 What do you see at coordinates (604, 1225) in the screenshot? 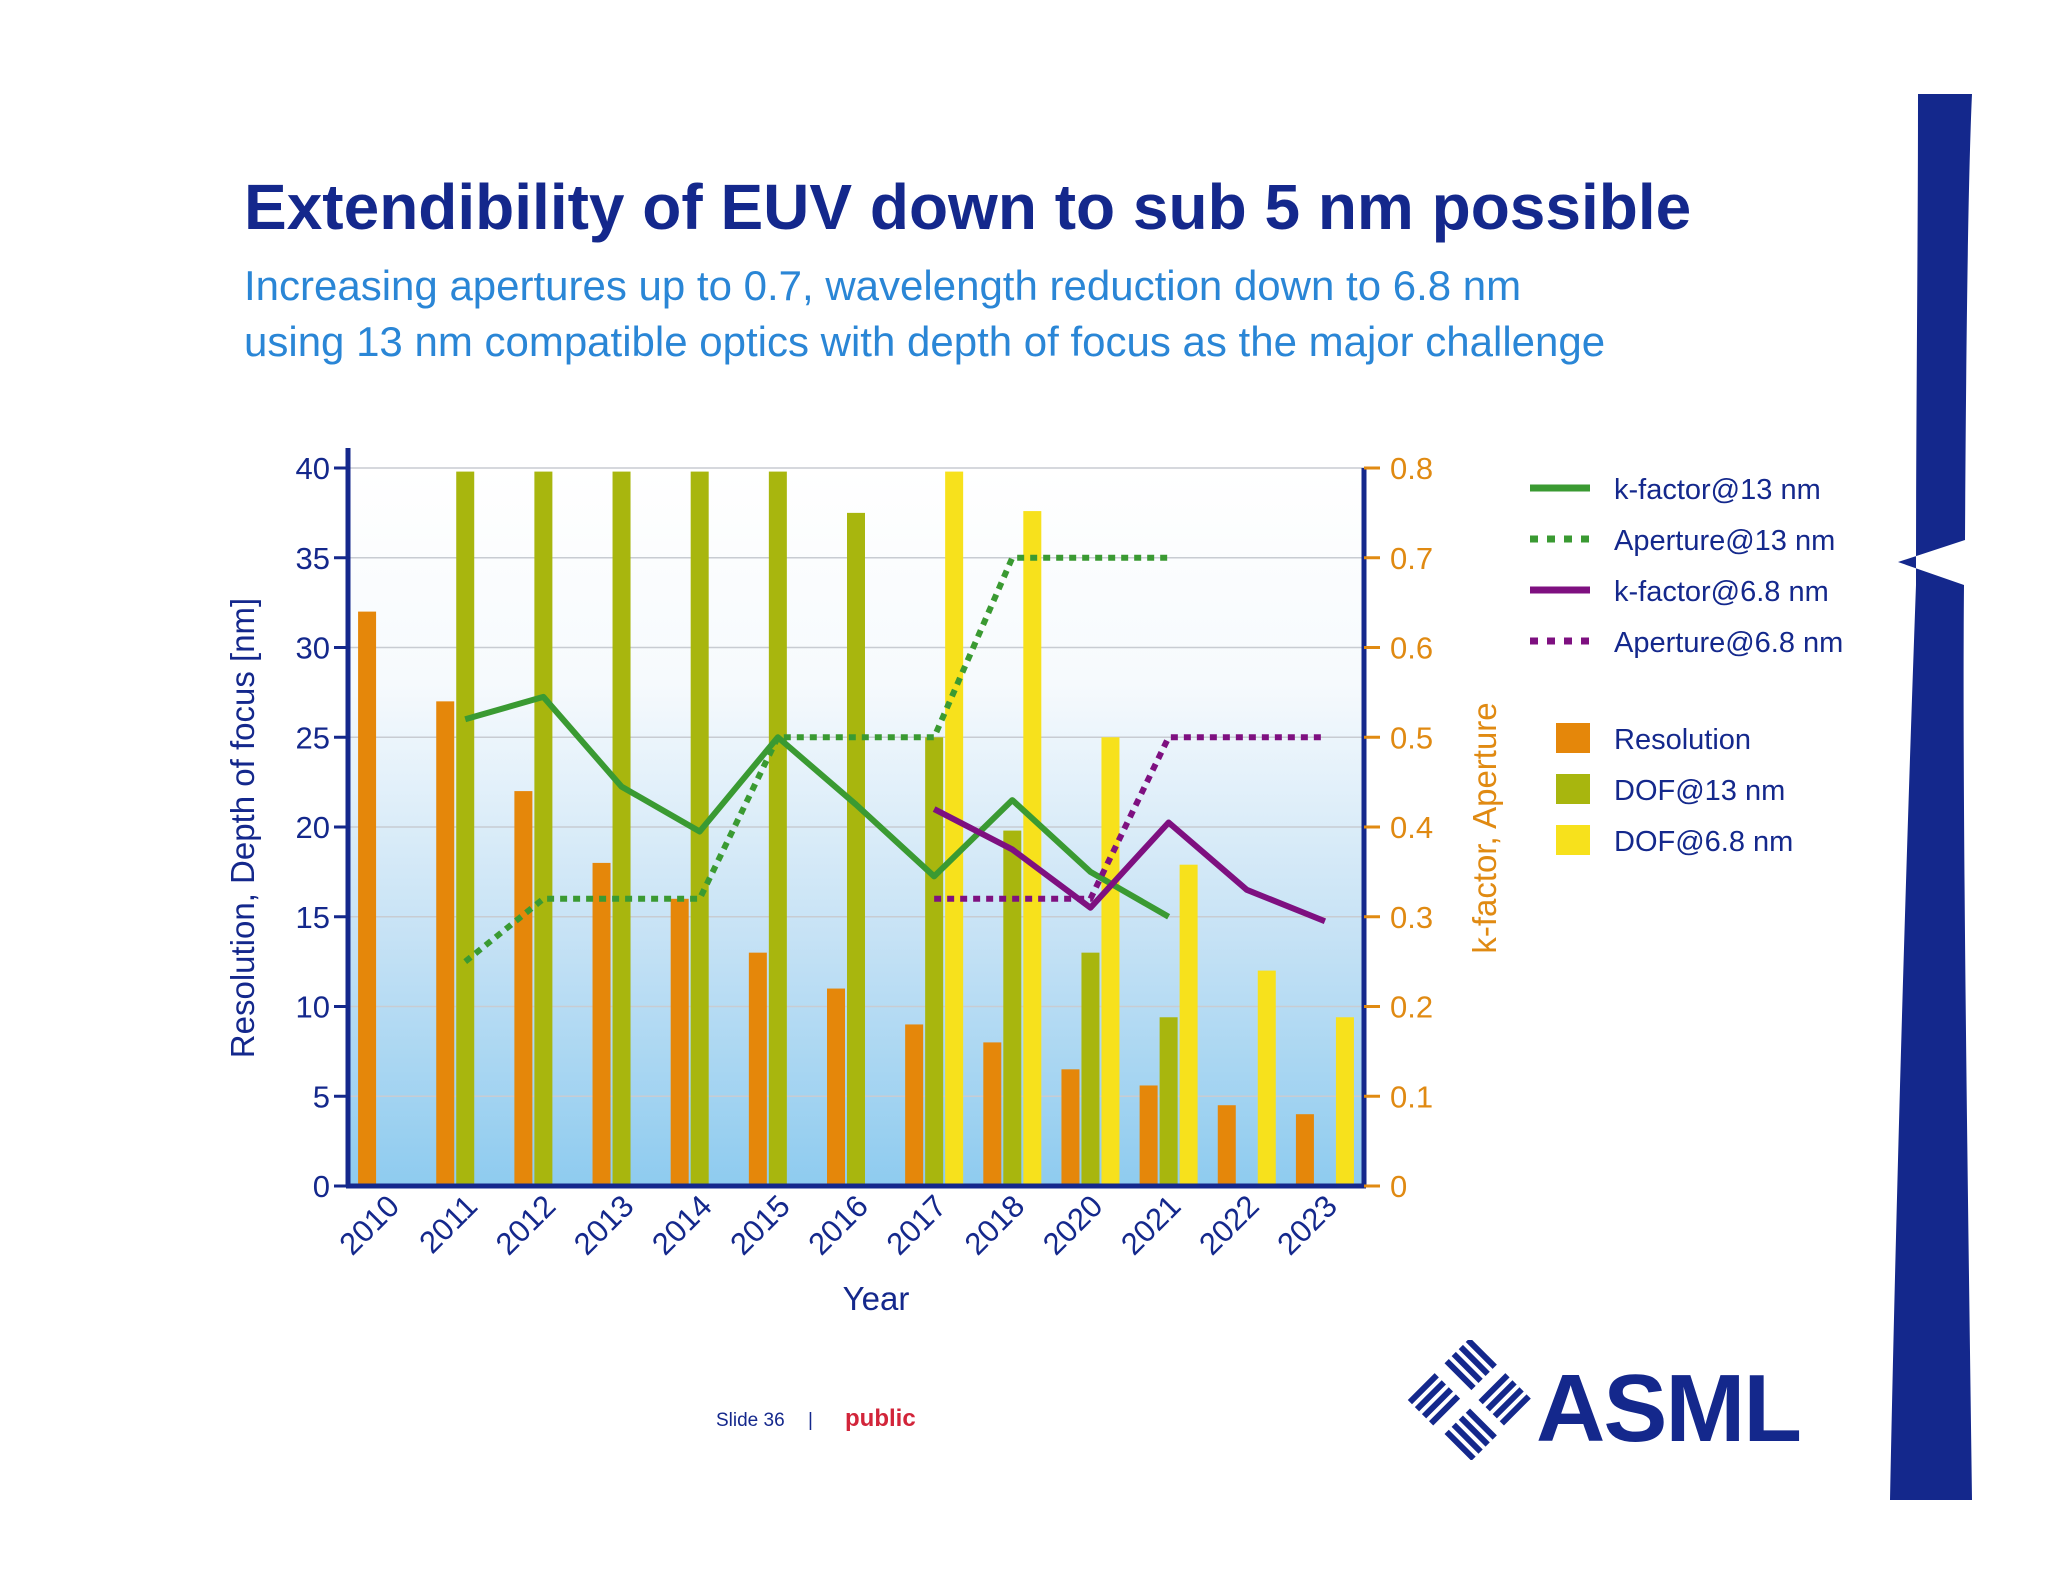
I see `x-tick-label: 2013` at bounding box center [604, 1225].